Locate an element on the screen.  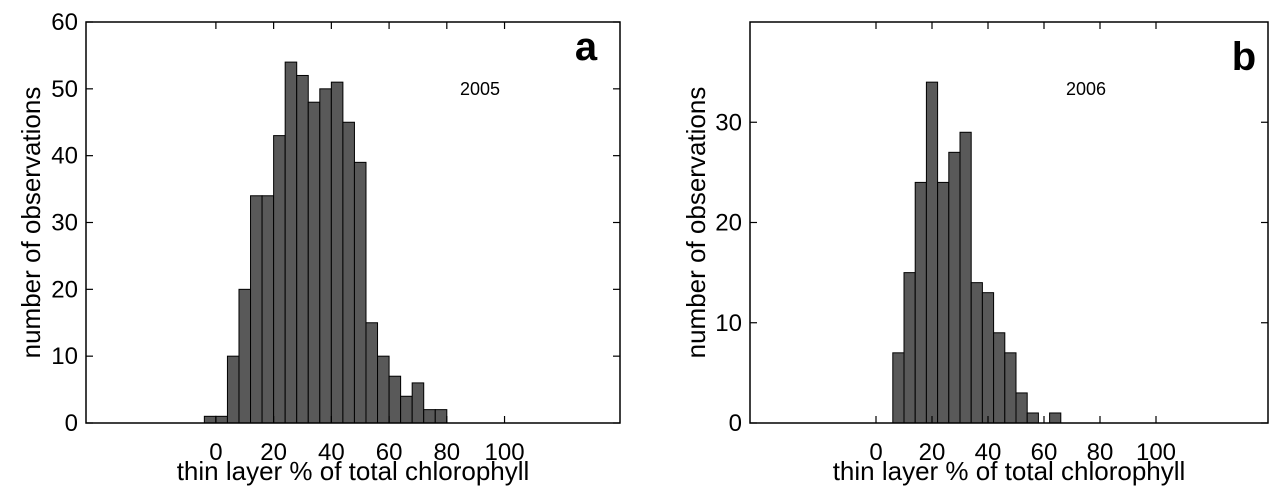
y-tick-label: 60 is located at coordinates (64, 22).